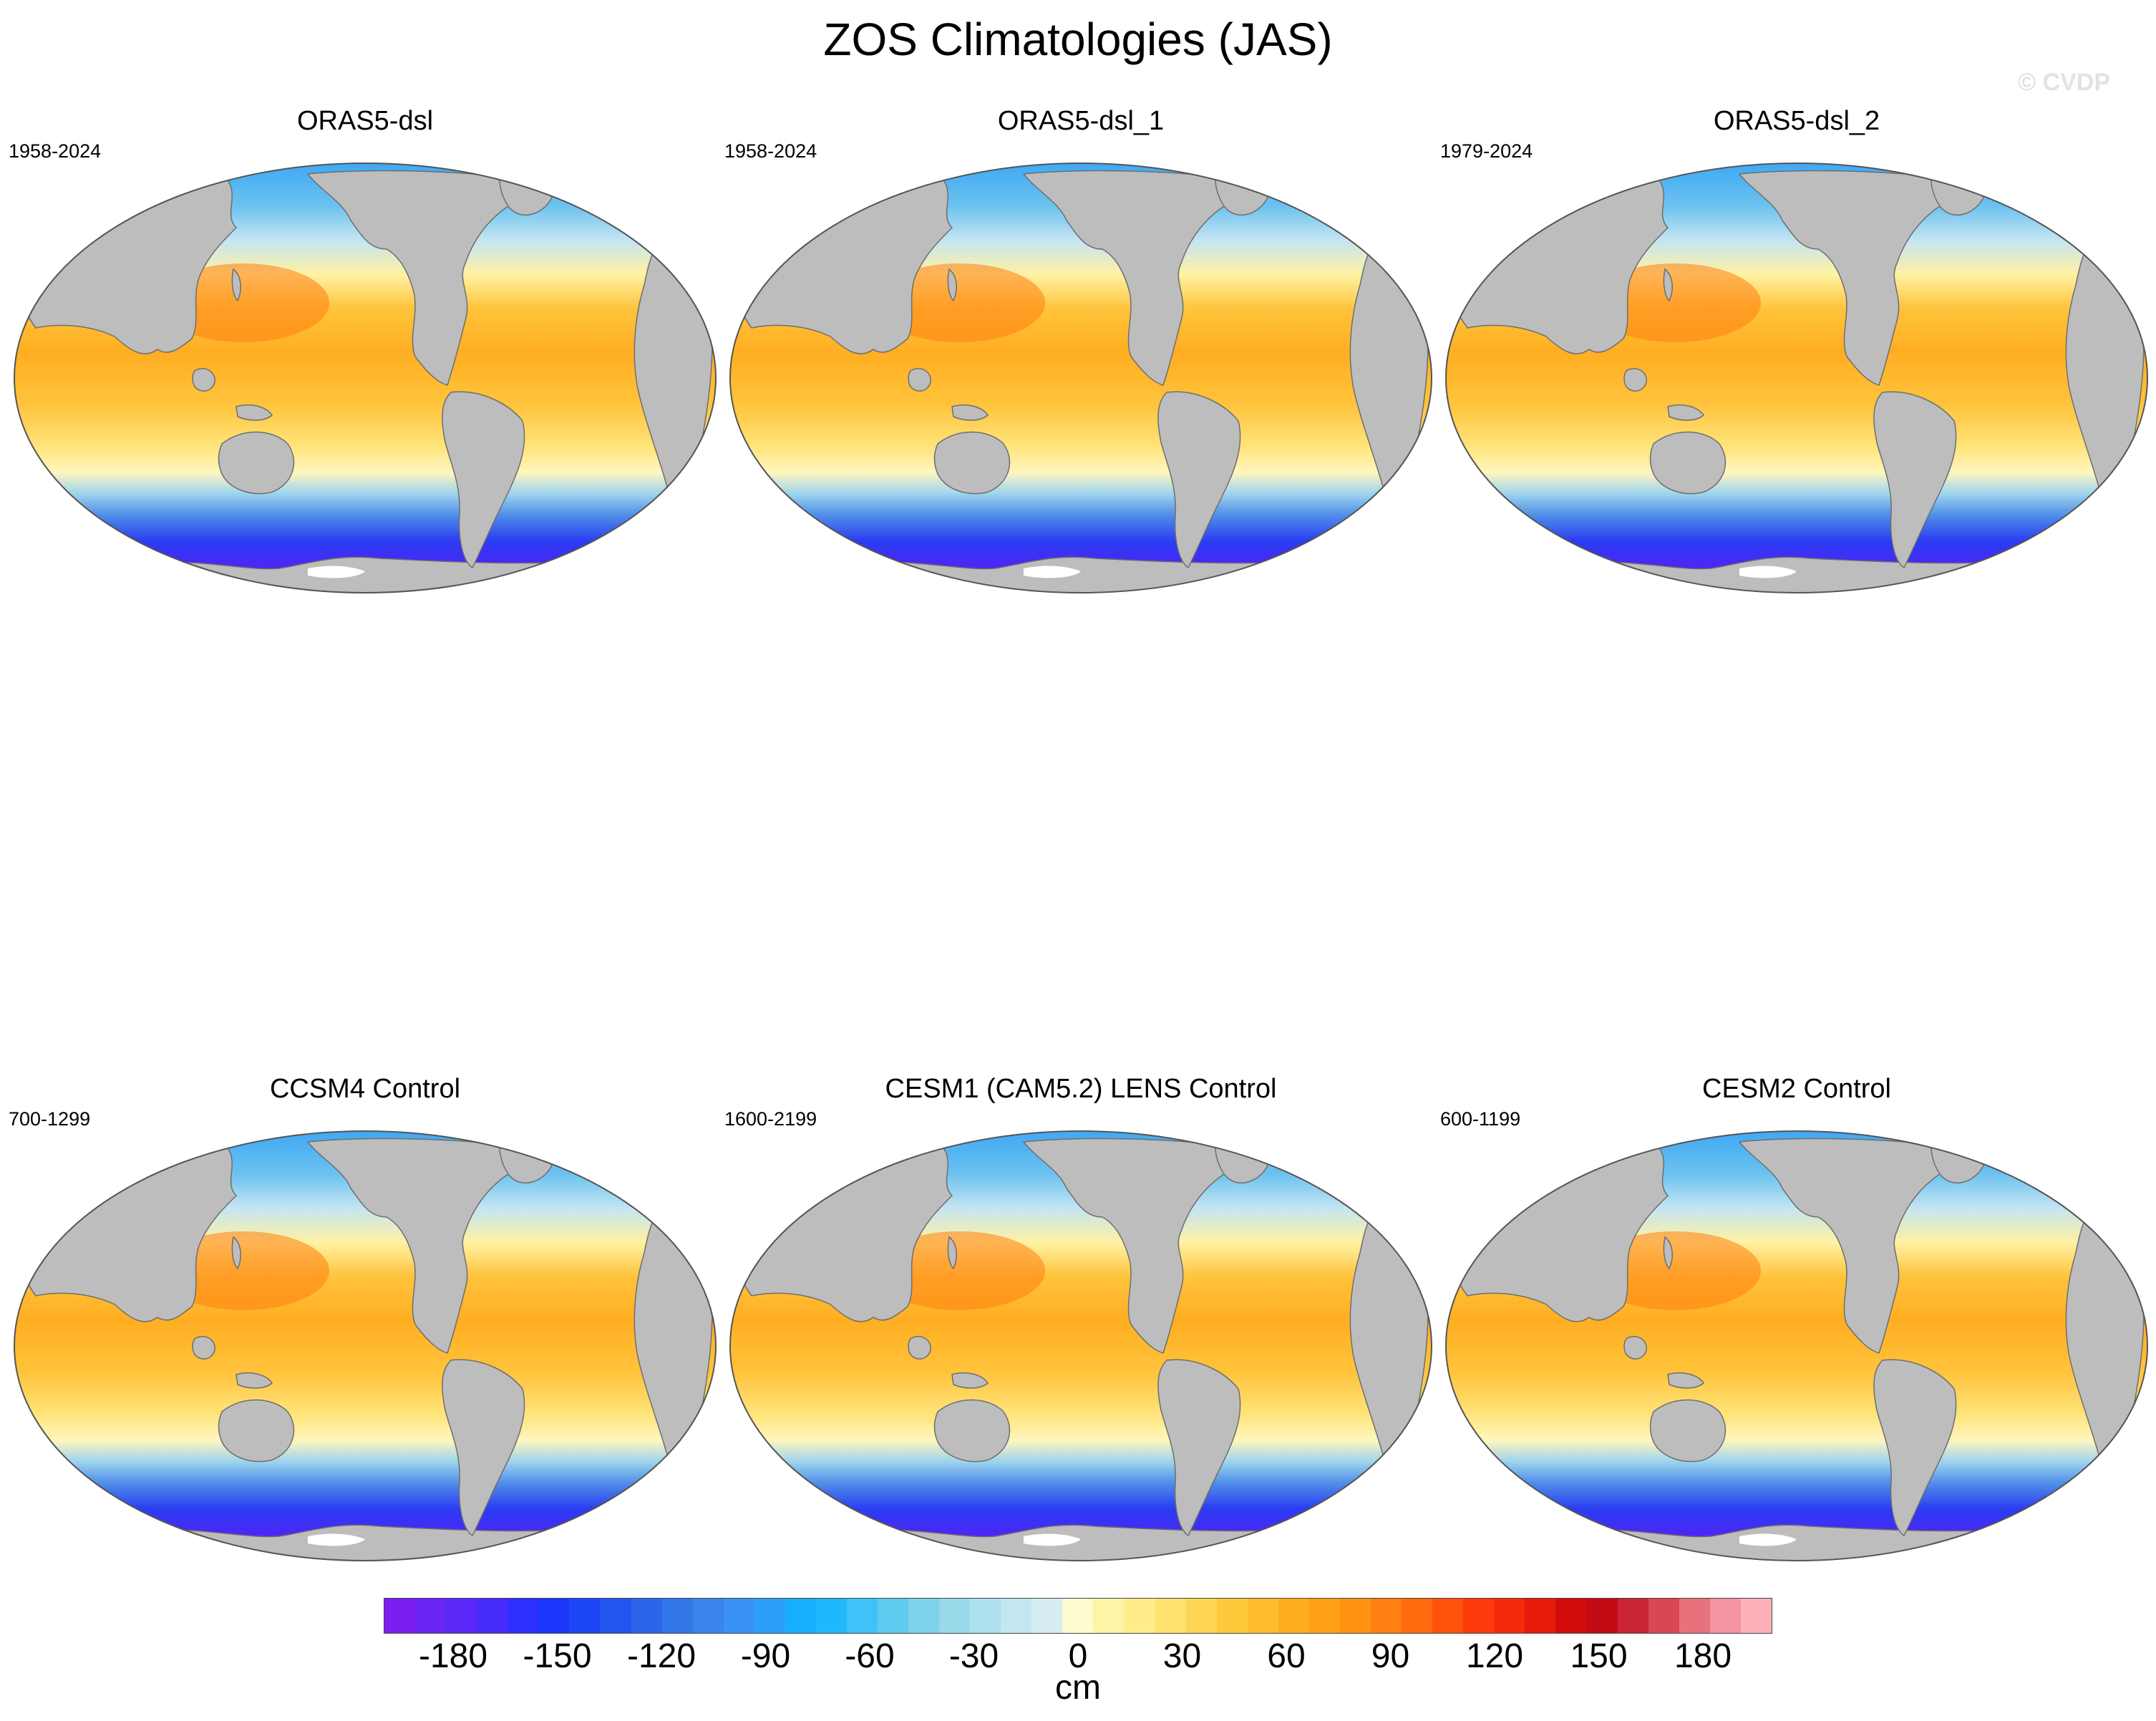 The image size is (2156, 1721). I want to click on panel-title: CCSM4 Control, so click(365, 1089).